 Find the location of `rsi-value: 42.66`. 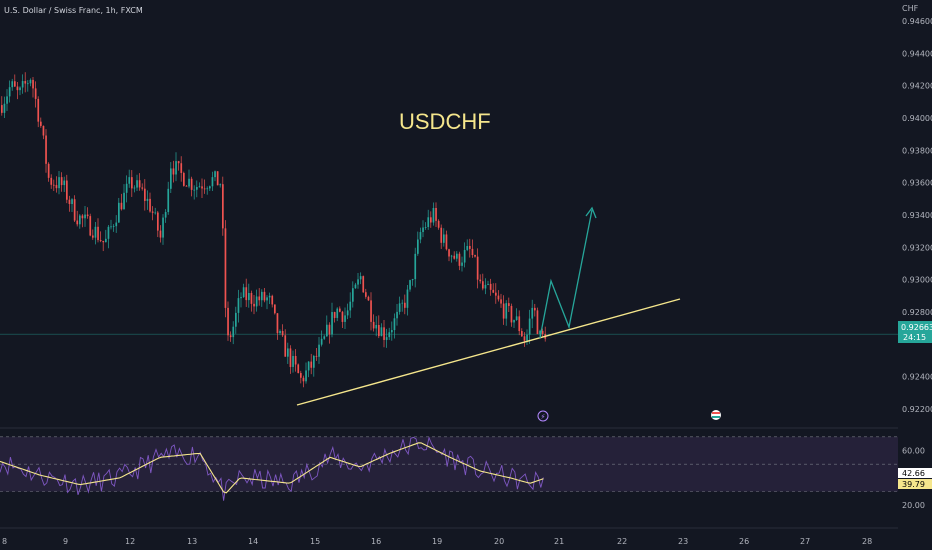

rsi-value: 42.66 is located at coordinates (913, 473).